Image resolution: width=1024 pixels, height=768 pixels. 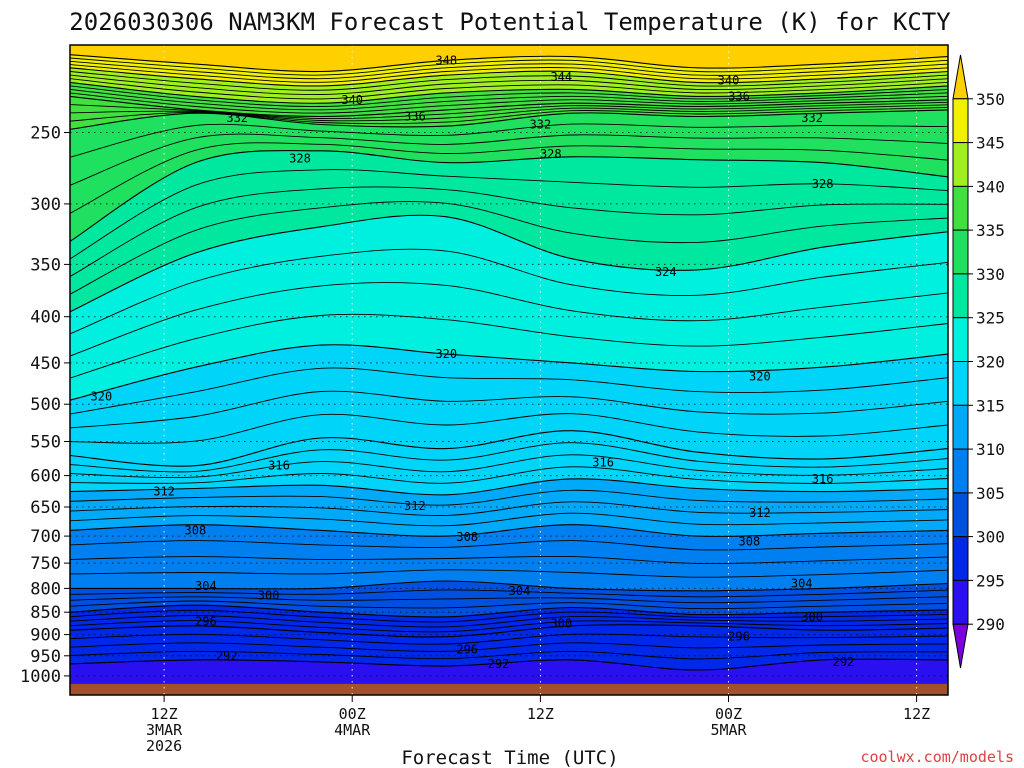 I want to click on colorbar-tick-label: 315, so click(x=990, y=405).